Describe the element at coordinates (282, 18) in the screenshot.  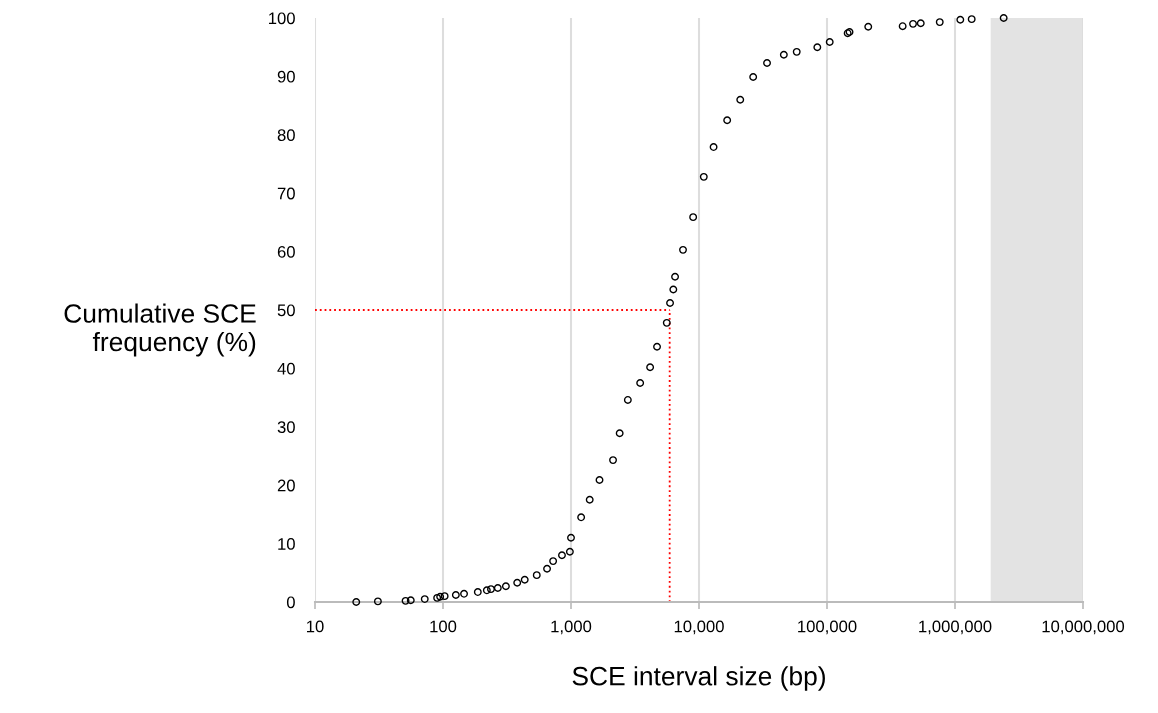
I see `y-tick-label: 100` at that location.